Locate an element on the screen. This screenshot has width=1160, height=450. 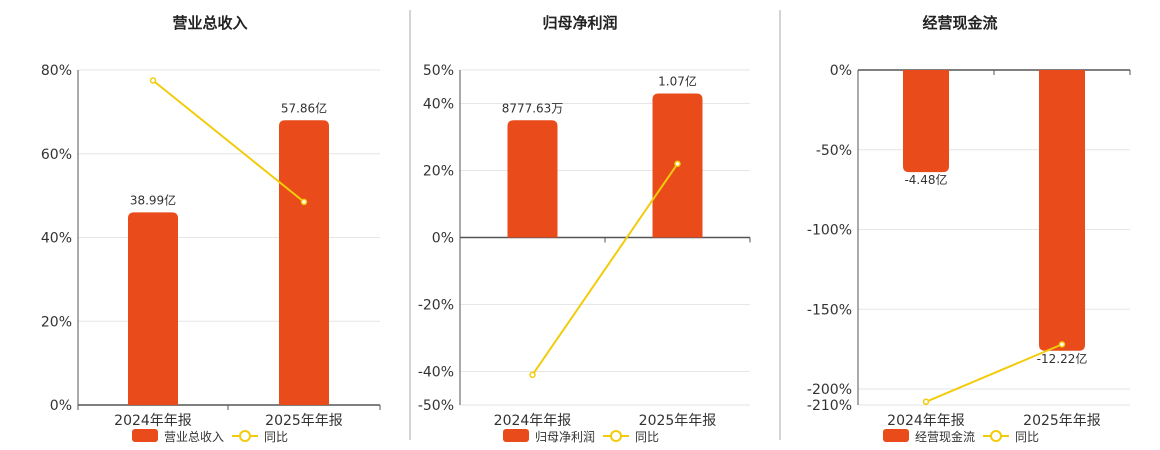
bar-data-label: -4.48亿 is located at coordinates (925, 179).